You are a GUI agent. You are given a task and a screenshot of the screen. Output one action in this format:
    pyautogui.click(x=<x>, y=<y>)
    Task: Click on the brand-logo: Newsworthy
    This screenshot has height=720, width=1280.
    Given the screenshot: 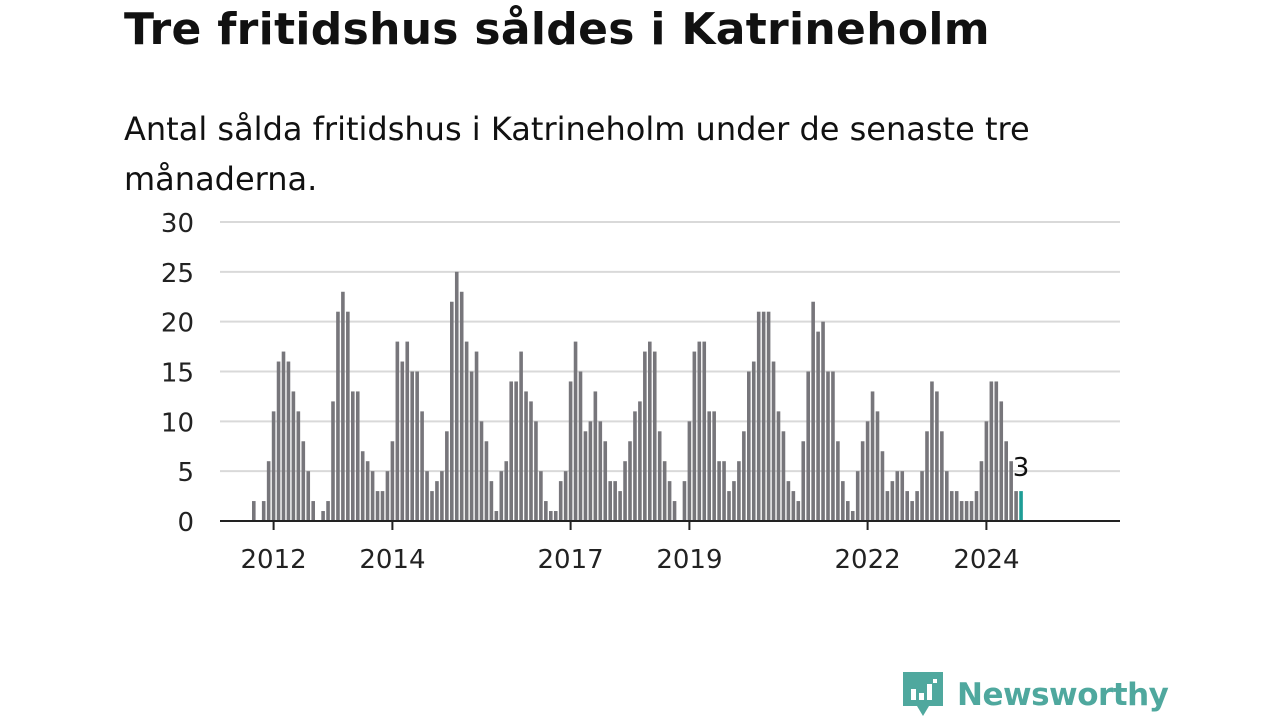 What is the action you would take?
    pyautogui.click(x=1036, y=695)
    